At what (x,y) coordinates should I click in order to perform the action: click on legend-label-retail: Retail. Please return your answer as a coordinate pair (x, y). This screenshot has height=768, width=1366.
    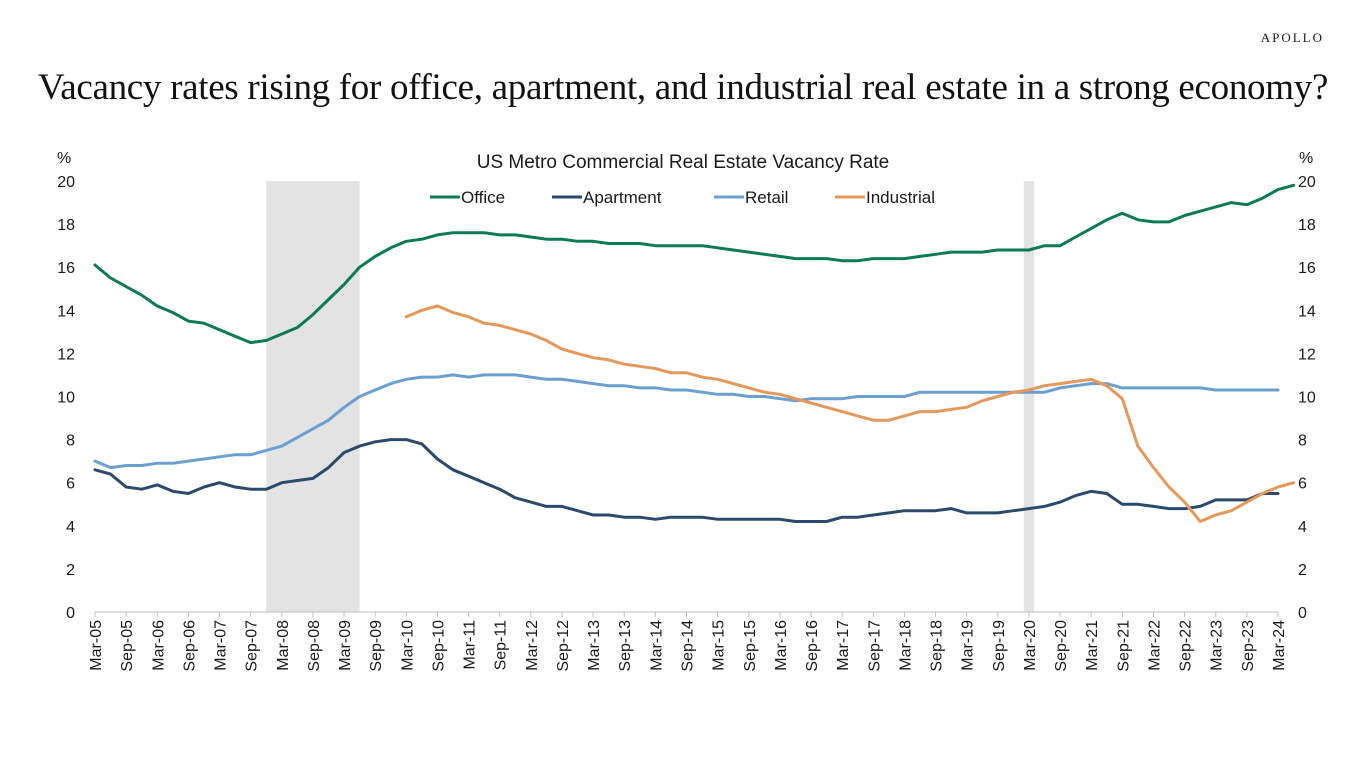
    Looking at the image, I should click on (766, 197).